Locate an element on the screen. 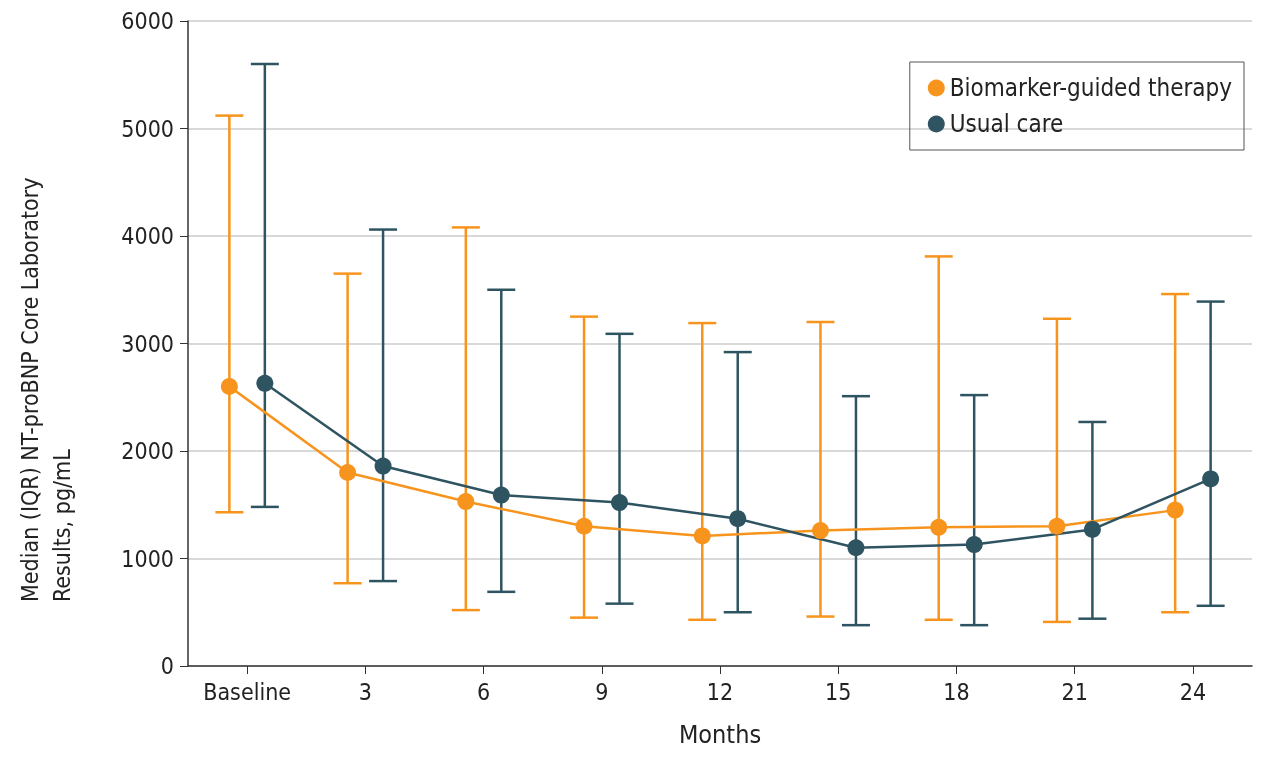 Image resolution: width=1264 pixels, height=764 pixels. x-tick-label: 21 is located at coordinates (1074, 691).